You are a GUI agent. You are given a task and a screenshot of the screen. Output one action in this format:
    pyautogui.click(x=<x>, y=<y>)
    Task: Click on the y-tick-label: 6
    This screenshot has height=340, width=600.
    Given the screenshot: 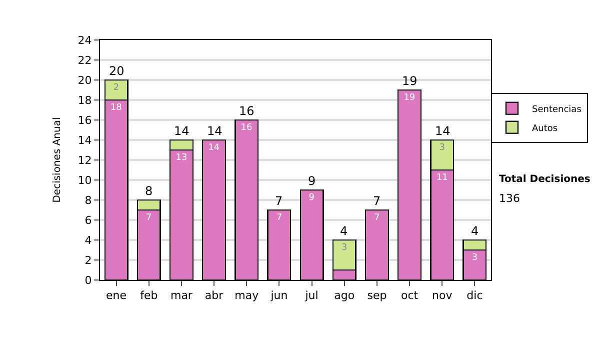 What is the action you would take?
    pyautogui.click(x=88, y=220)
    